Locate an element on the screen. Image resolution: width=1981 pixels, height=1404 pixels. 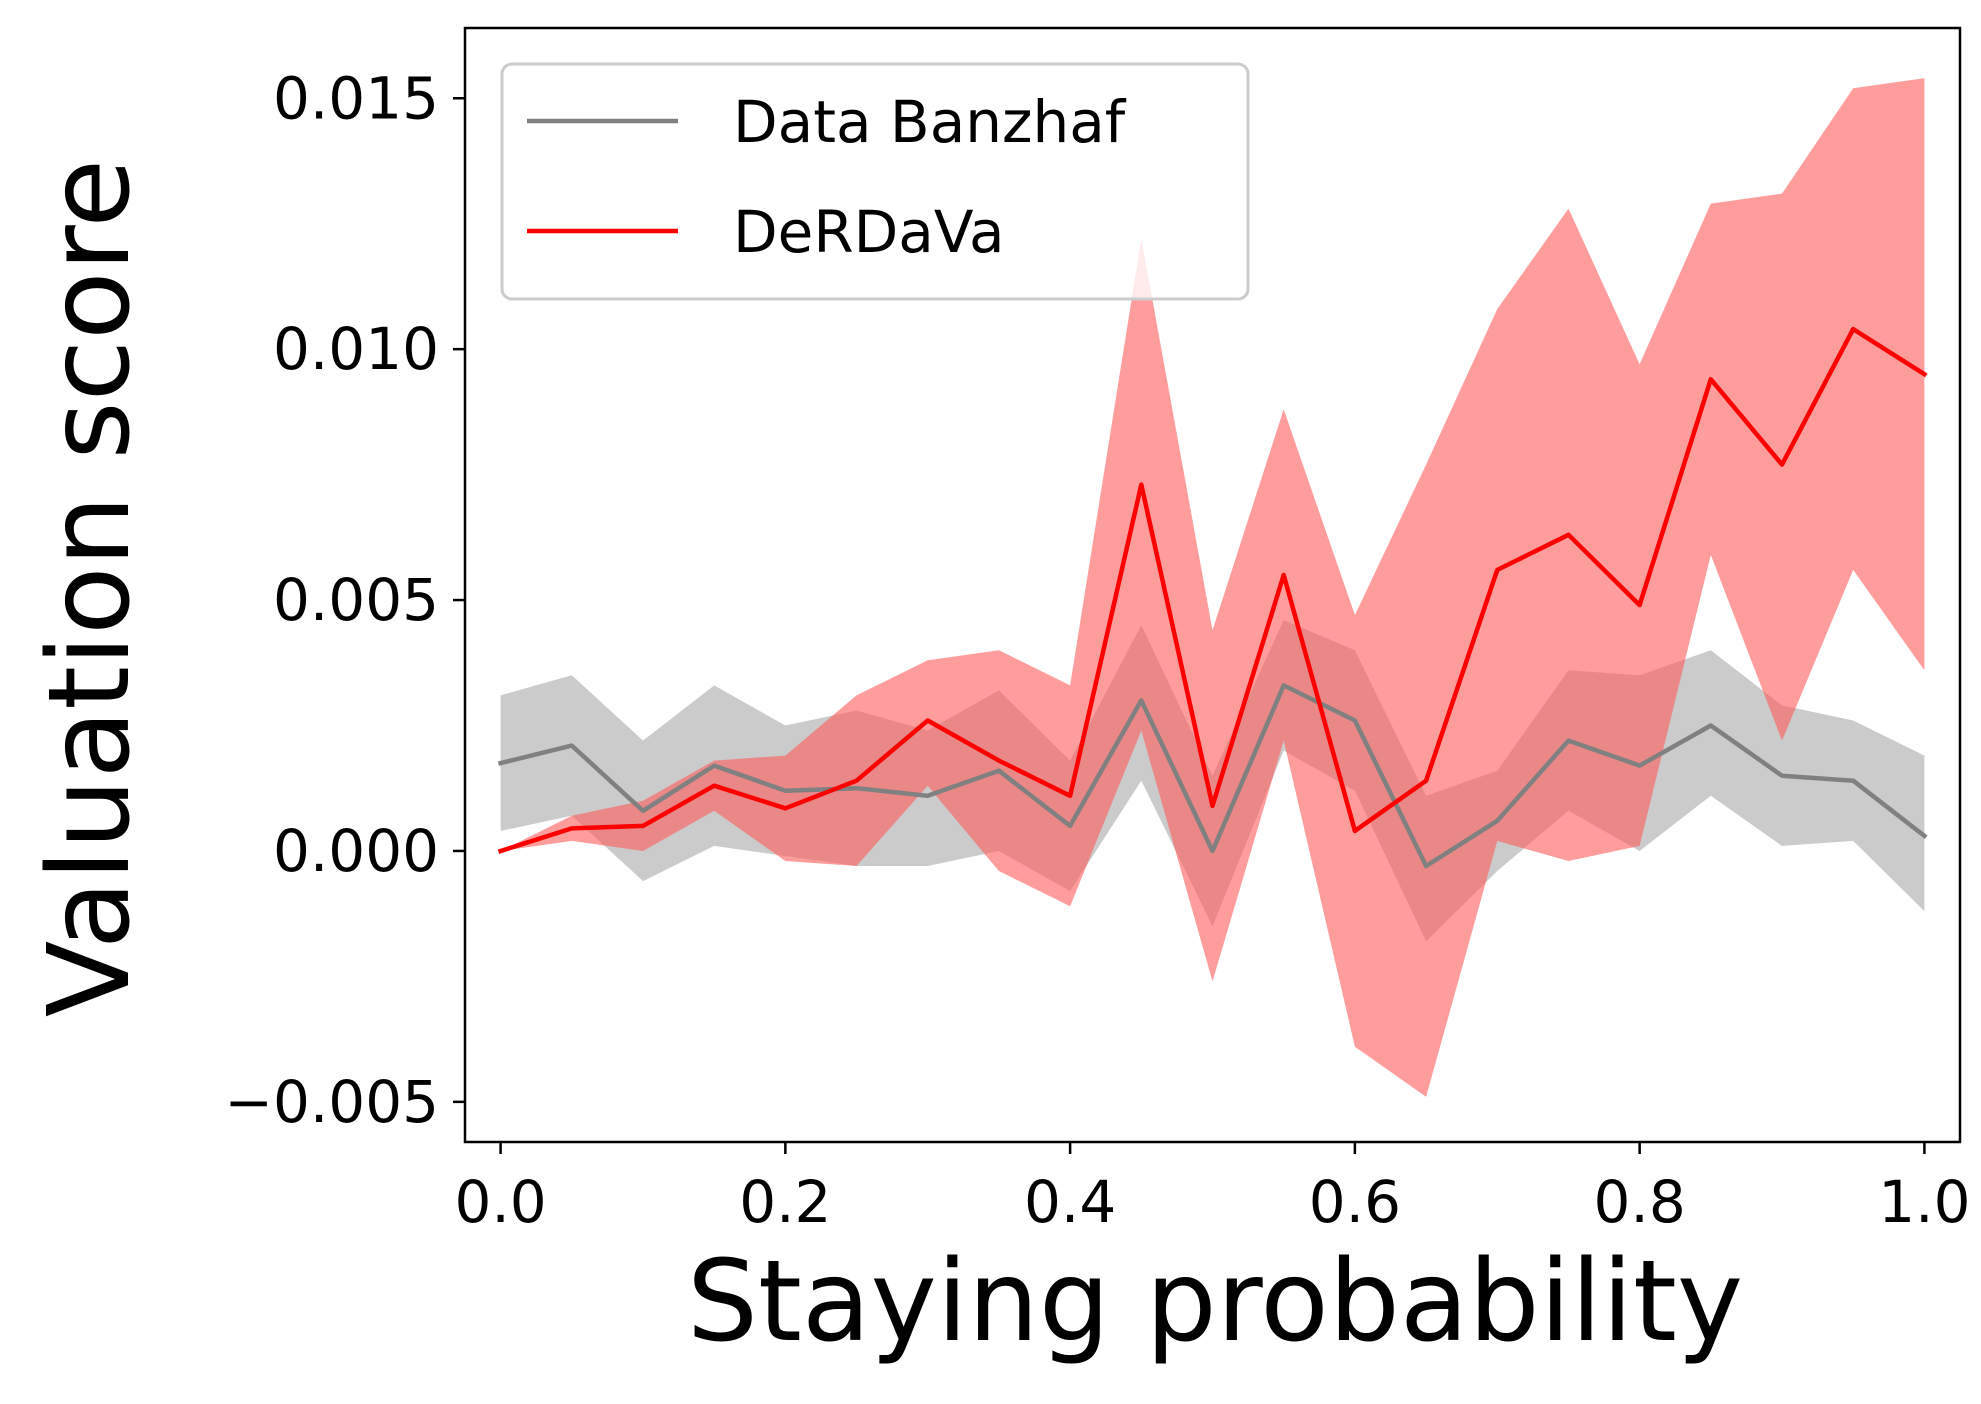
y-tick-label: 0.010 is located at coordinates (356, 349).